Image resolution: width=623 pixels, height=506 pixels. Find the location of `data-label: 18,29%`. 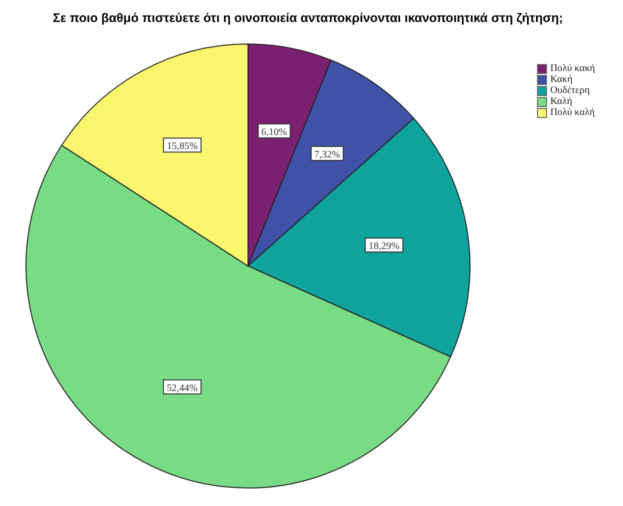

data-label: 18,29% is located at coordinates (384, 246).